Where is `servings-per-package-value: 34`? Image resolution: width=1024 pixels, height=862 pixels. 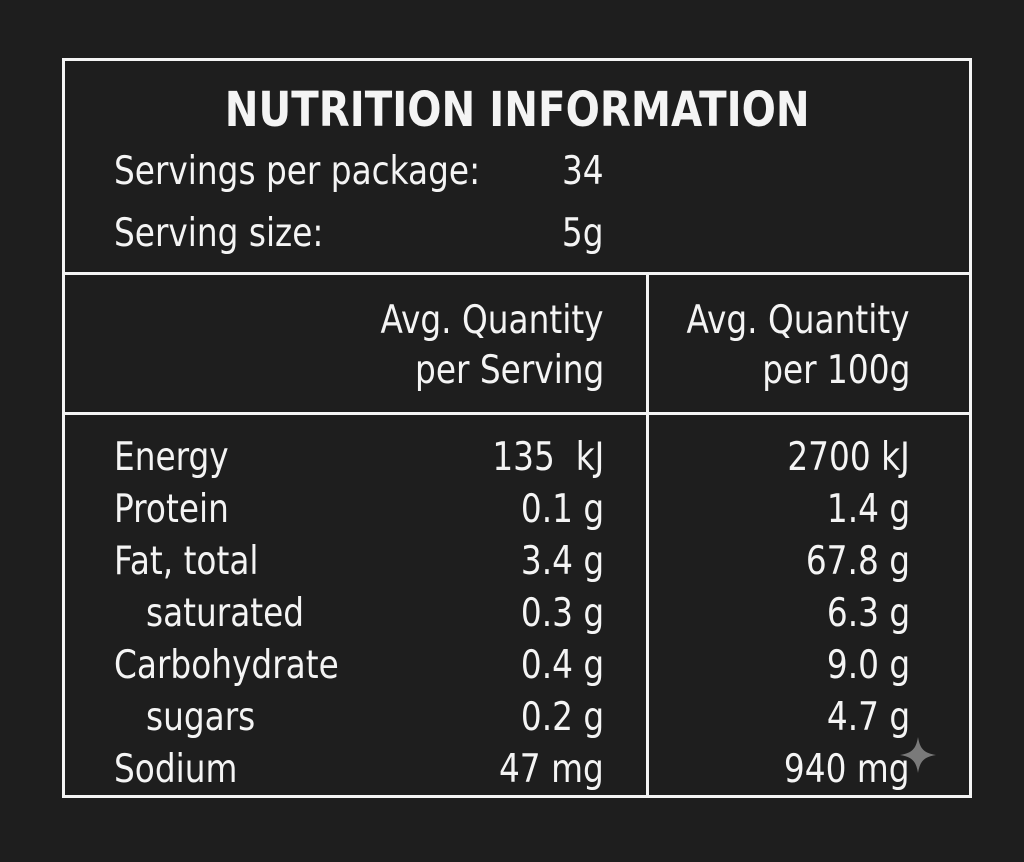 servings-per-package-value: 34 is located at coordinates (583, 171).